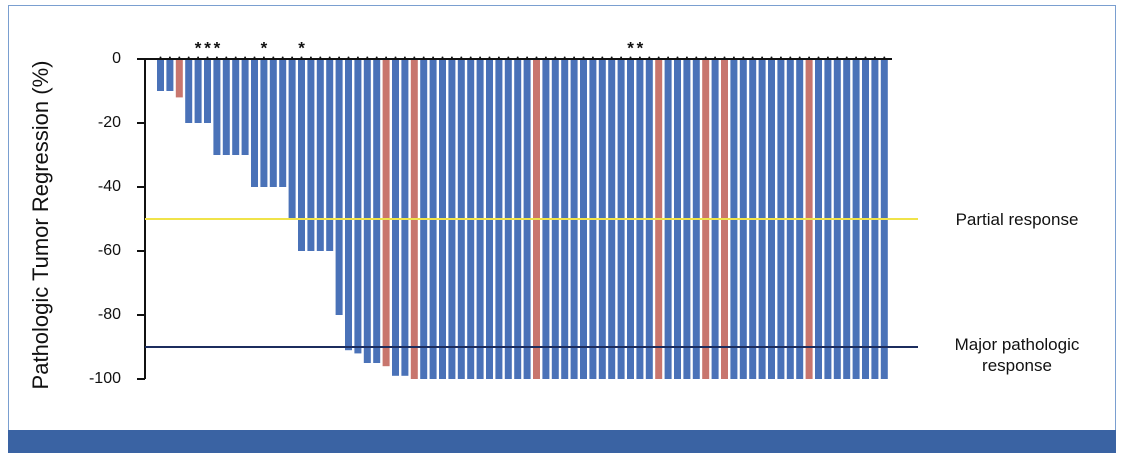 The image size is (1128, 466). What do you see at coordinates (562, 441) in the screenshot?
I see `footer-band` at bounding box center [562, 441].